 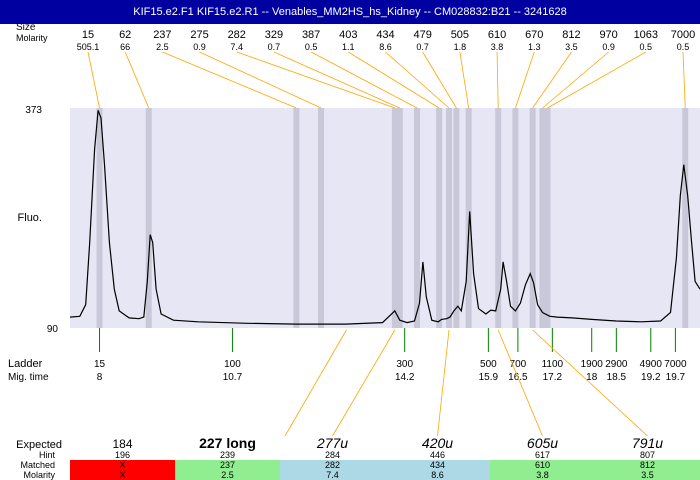 I want to click on peak-size-label: 970, so click(x=608, y=35).